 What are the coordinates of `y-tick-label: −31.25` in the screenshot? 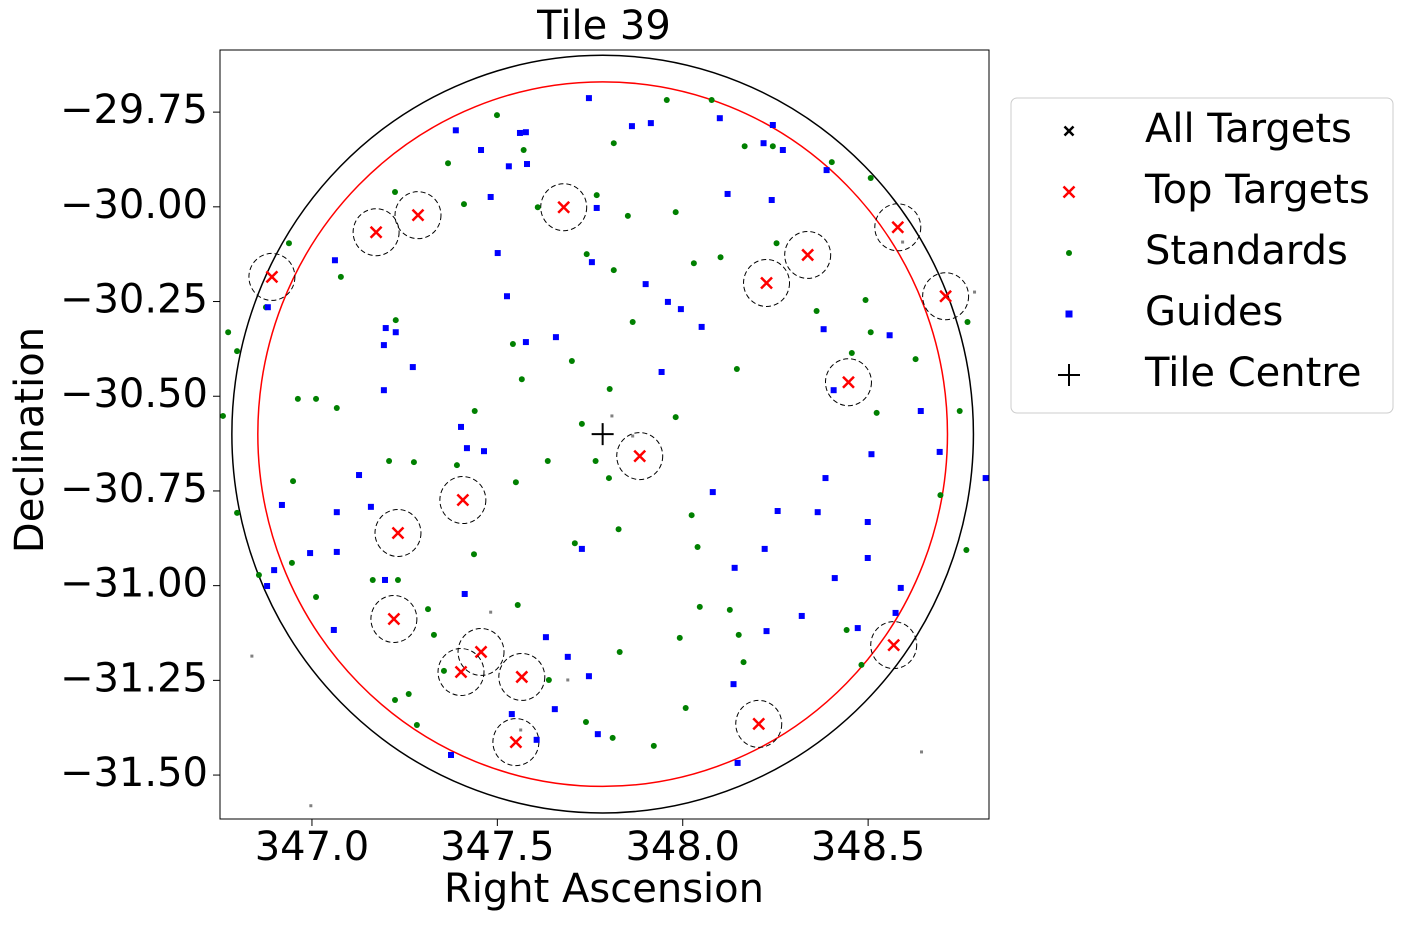 It's located at (134, 678).